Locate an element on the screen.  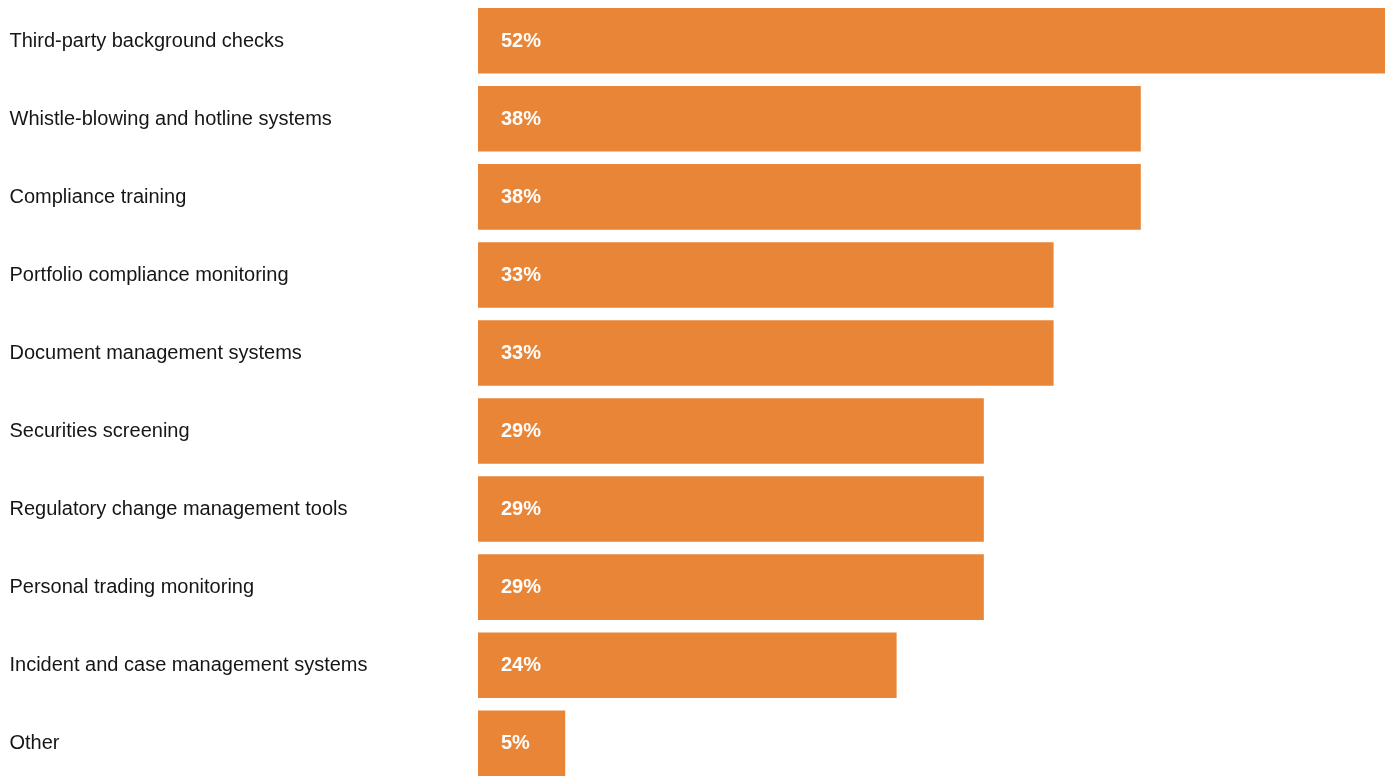
data-label: 52% is located at coordinates (521, 39).